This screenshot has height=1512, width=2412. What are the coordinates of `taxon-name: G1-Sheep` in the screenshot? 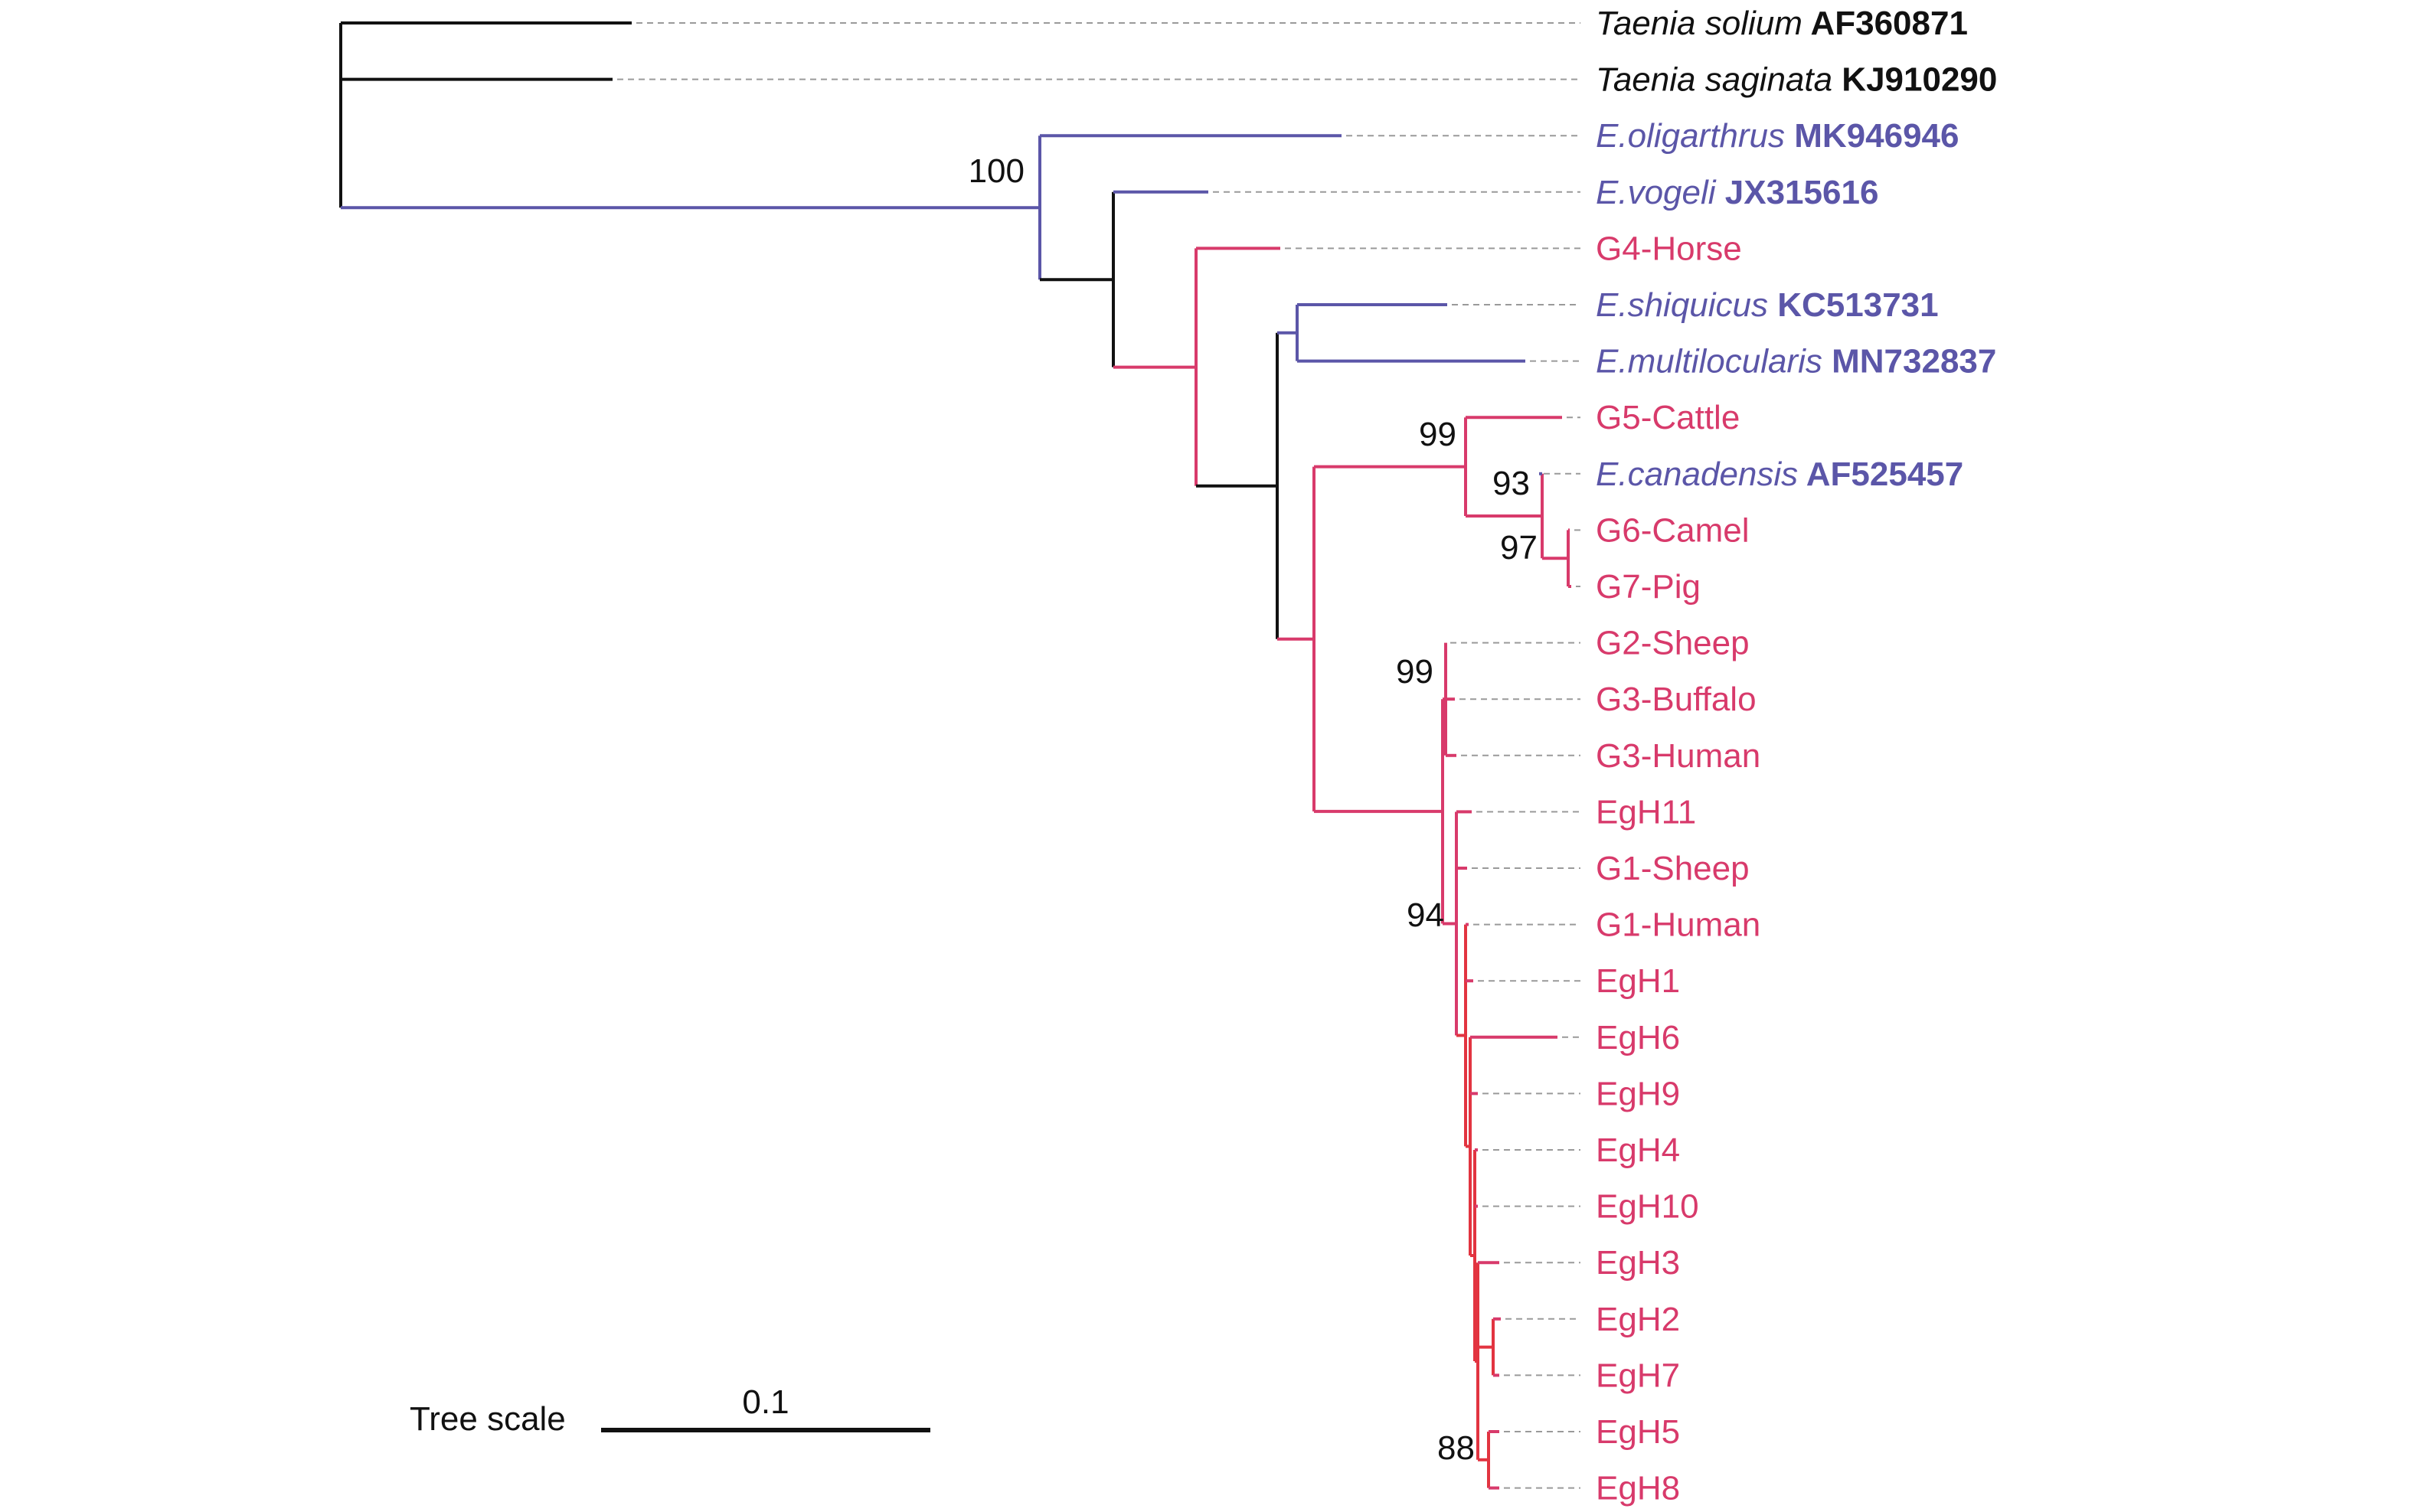 It's located at (1673, 868).